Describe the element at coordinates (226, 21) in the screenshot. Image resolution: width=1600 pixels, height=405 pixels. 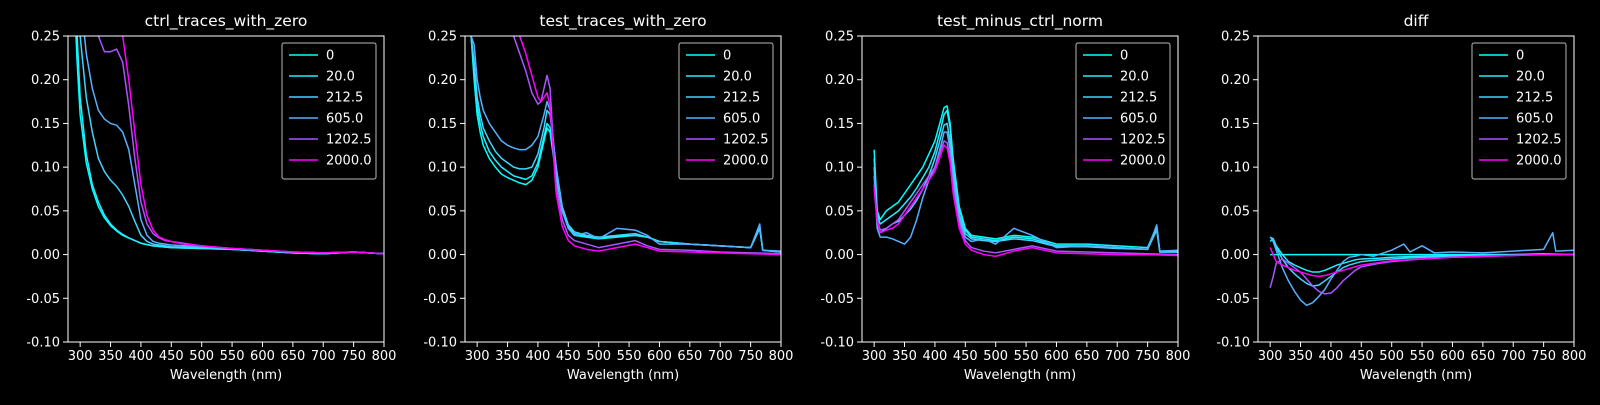
I see `chart-title: ctrl_traces_with_zero` at that location.